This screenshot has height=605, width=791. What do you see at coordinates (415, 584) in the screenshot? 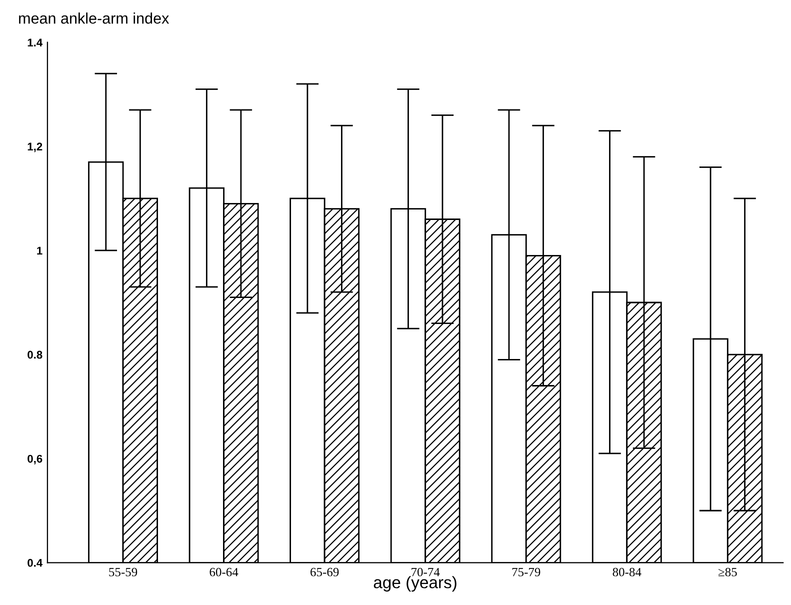
I see `x-axis-title: age (years)` at bounding box center [415, 584].